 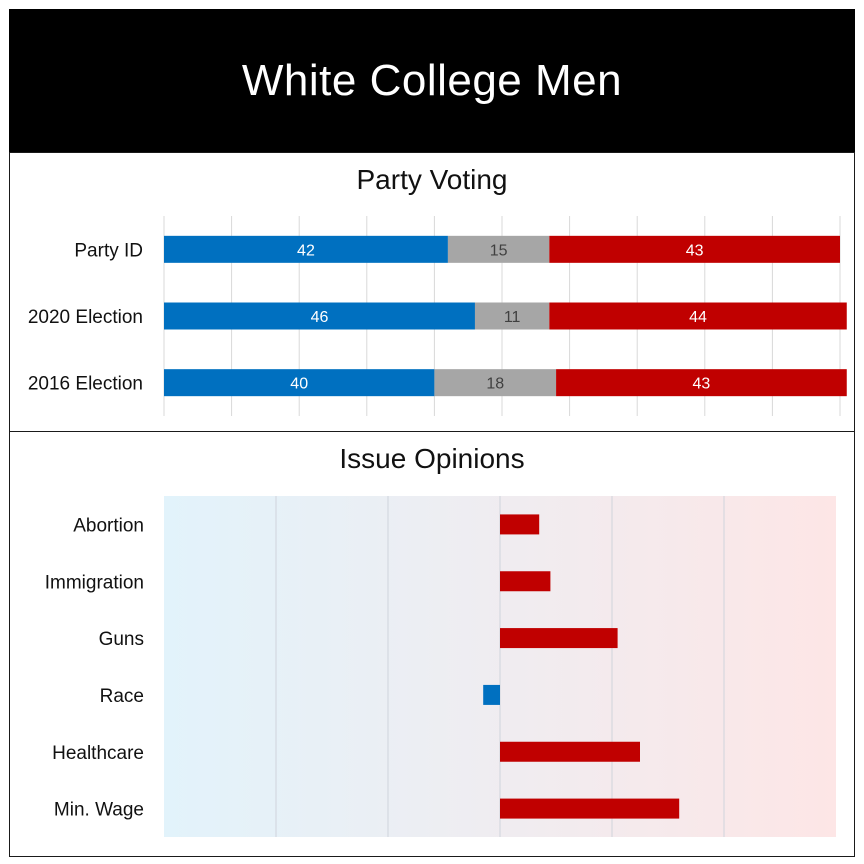 I want to click on issue-bar-min-wage, so click(x=590, y=808).